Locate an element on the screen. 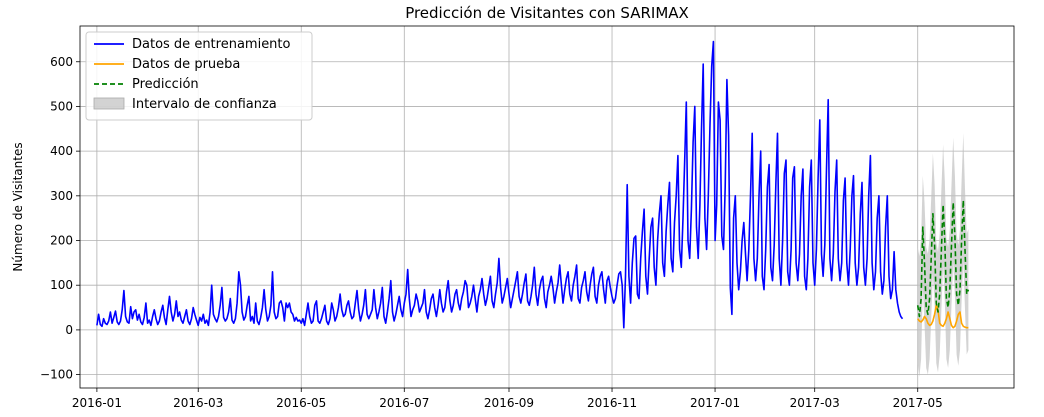 The width and height of the screenshot is (1044, 417). x-tick-label: 2016-07 is located at coordinates (404, 403).